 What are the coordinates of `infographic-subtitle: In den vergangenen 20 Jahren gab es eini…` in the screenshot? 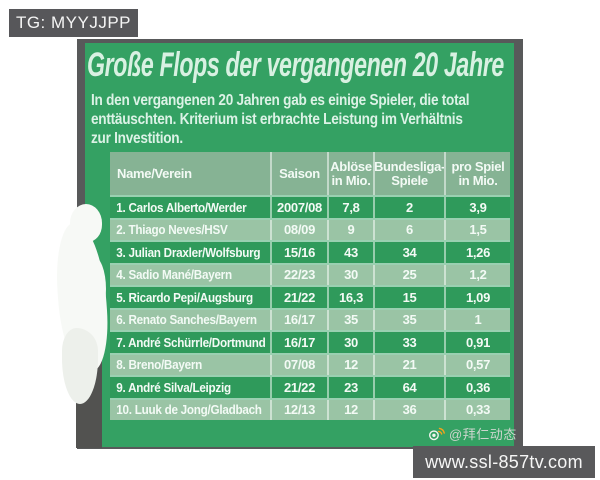 It's located at (280, 119).